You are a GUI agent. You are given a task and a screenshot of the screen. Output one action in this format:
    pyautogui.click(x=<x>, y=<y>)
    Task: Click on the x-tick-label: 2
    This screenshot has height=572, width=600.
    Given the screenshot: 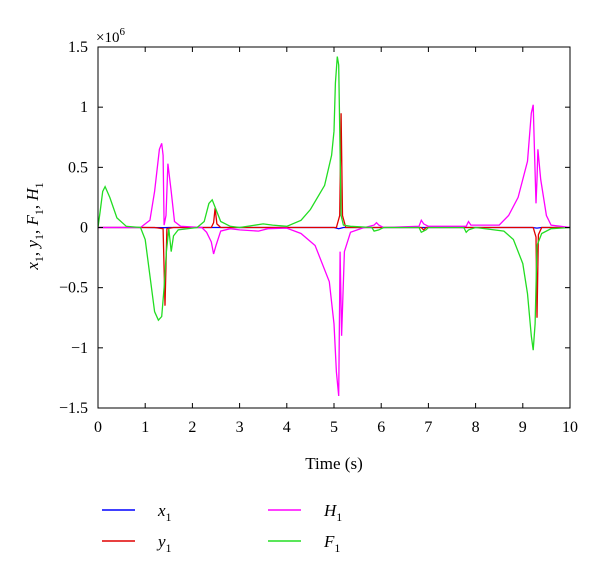 What is the action you would take?
    pyautogui.click(x=192, y=427)
    